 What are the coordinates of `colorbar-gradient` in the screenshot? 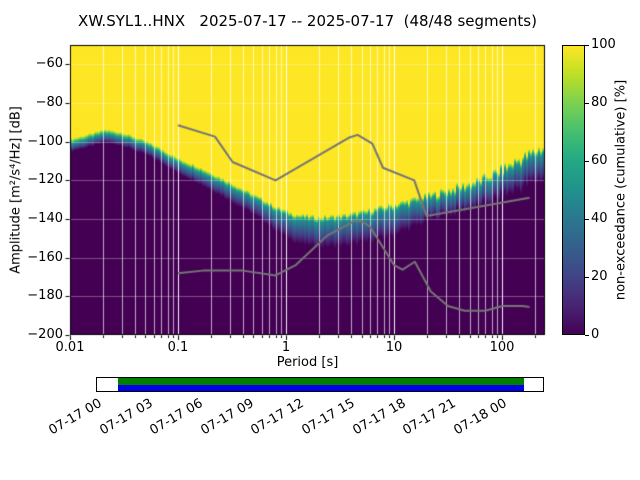 It's located at (573, 190).